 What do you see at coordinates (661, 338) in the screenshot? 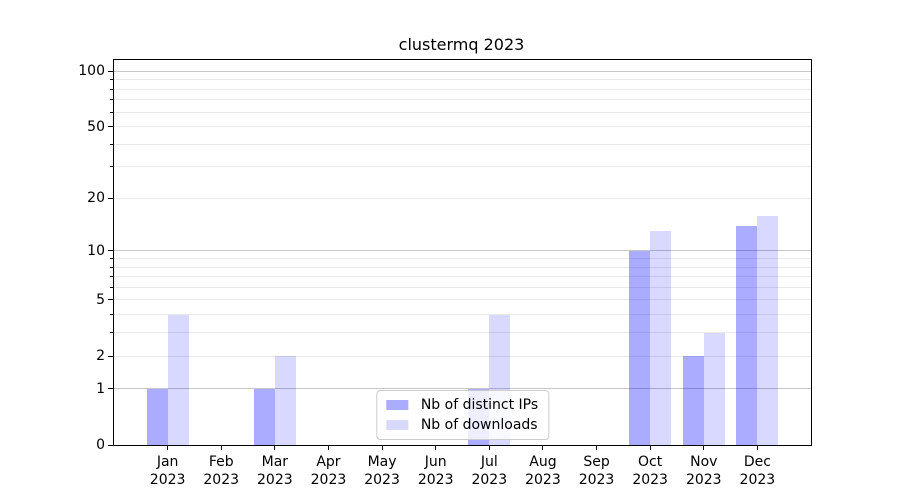
I see `bar-downloads-oct` at bounding box center [661, 338].